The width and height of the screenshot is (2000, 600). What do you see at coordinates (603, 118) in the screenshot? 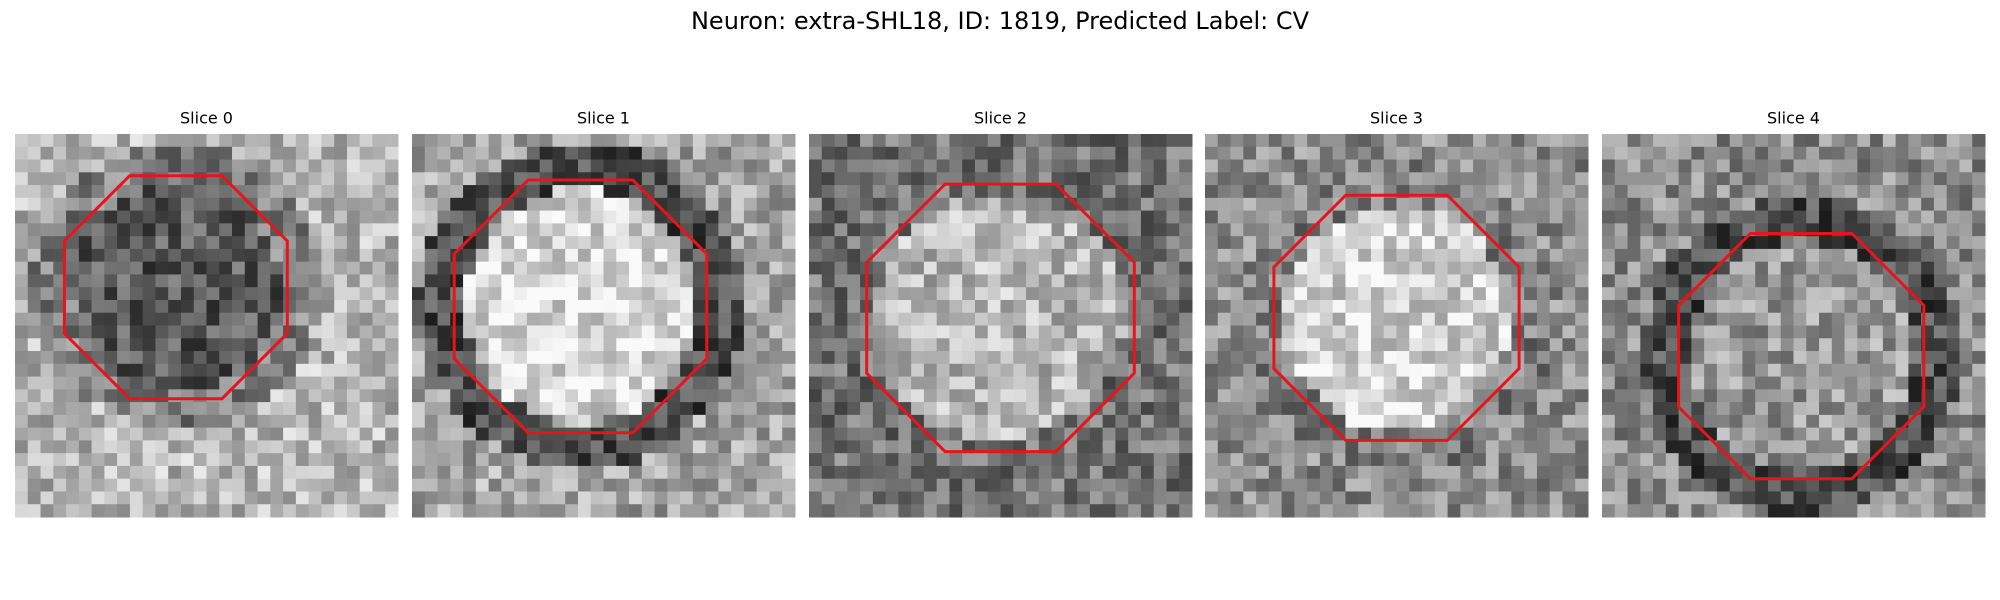
I see `panel-title: Slice 1` at bounding box center [603, 118].